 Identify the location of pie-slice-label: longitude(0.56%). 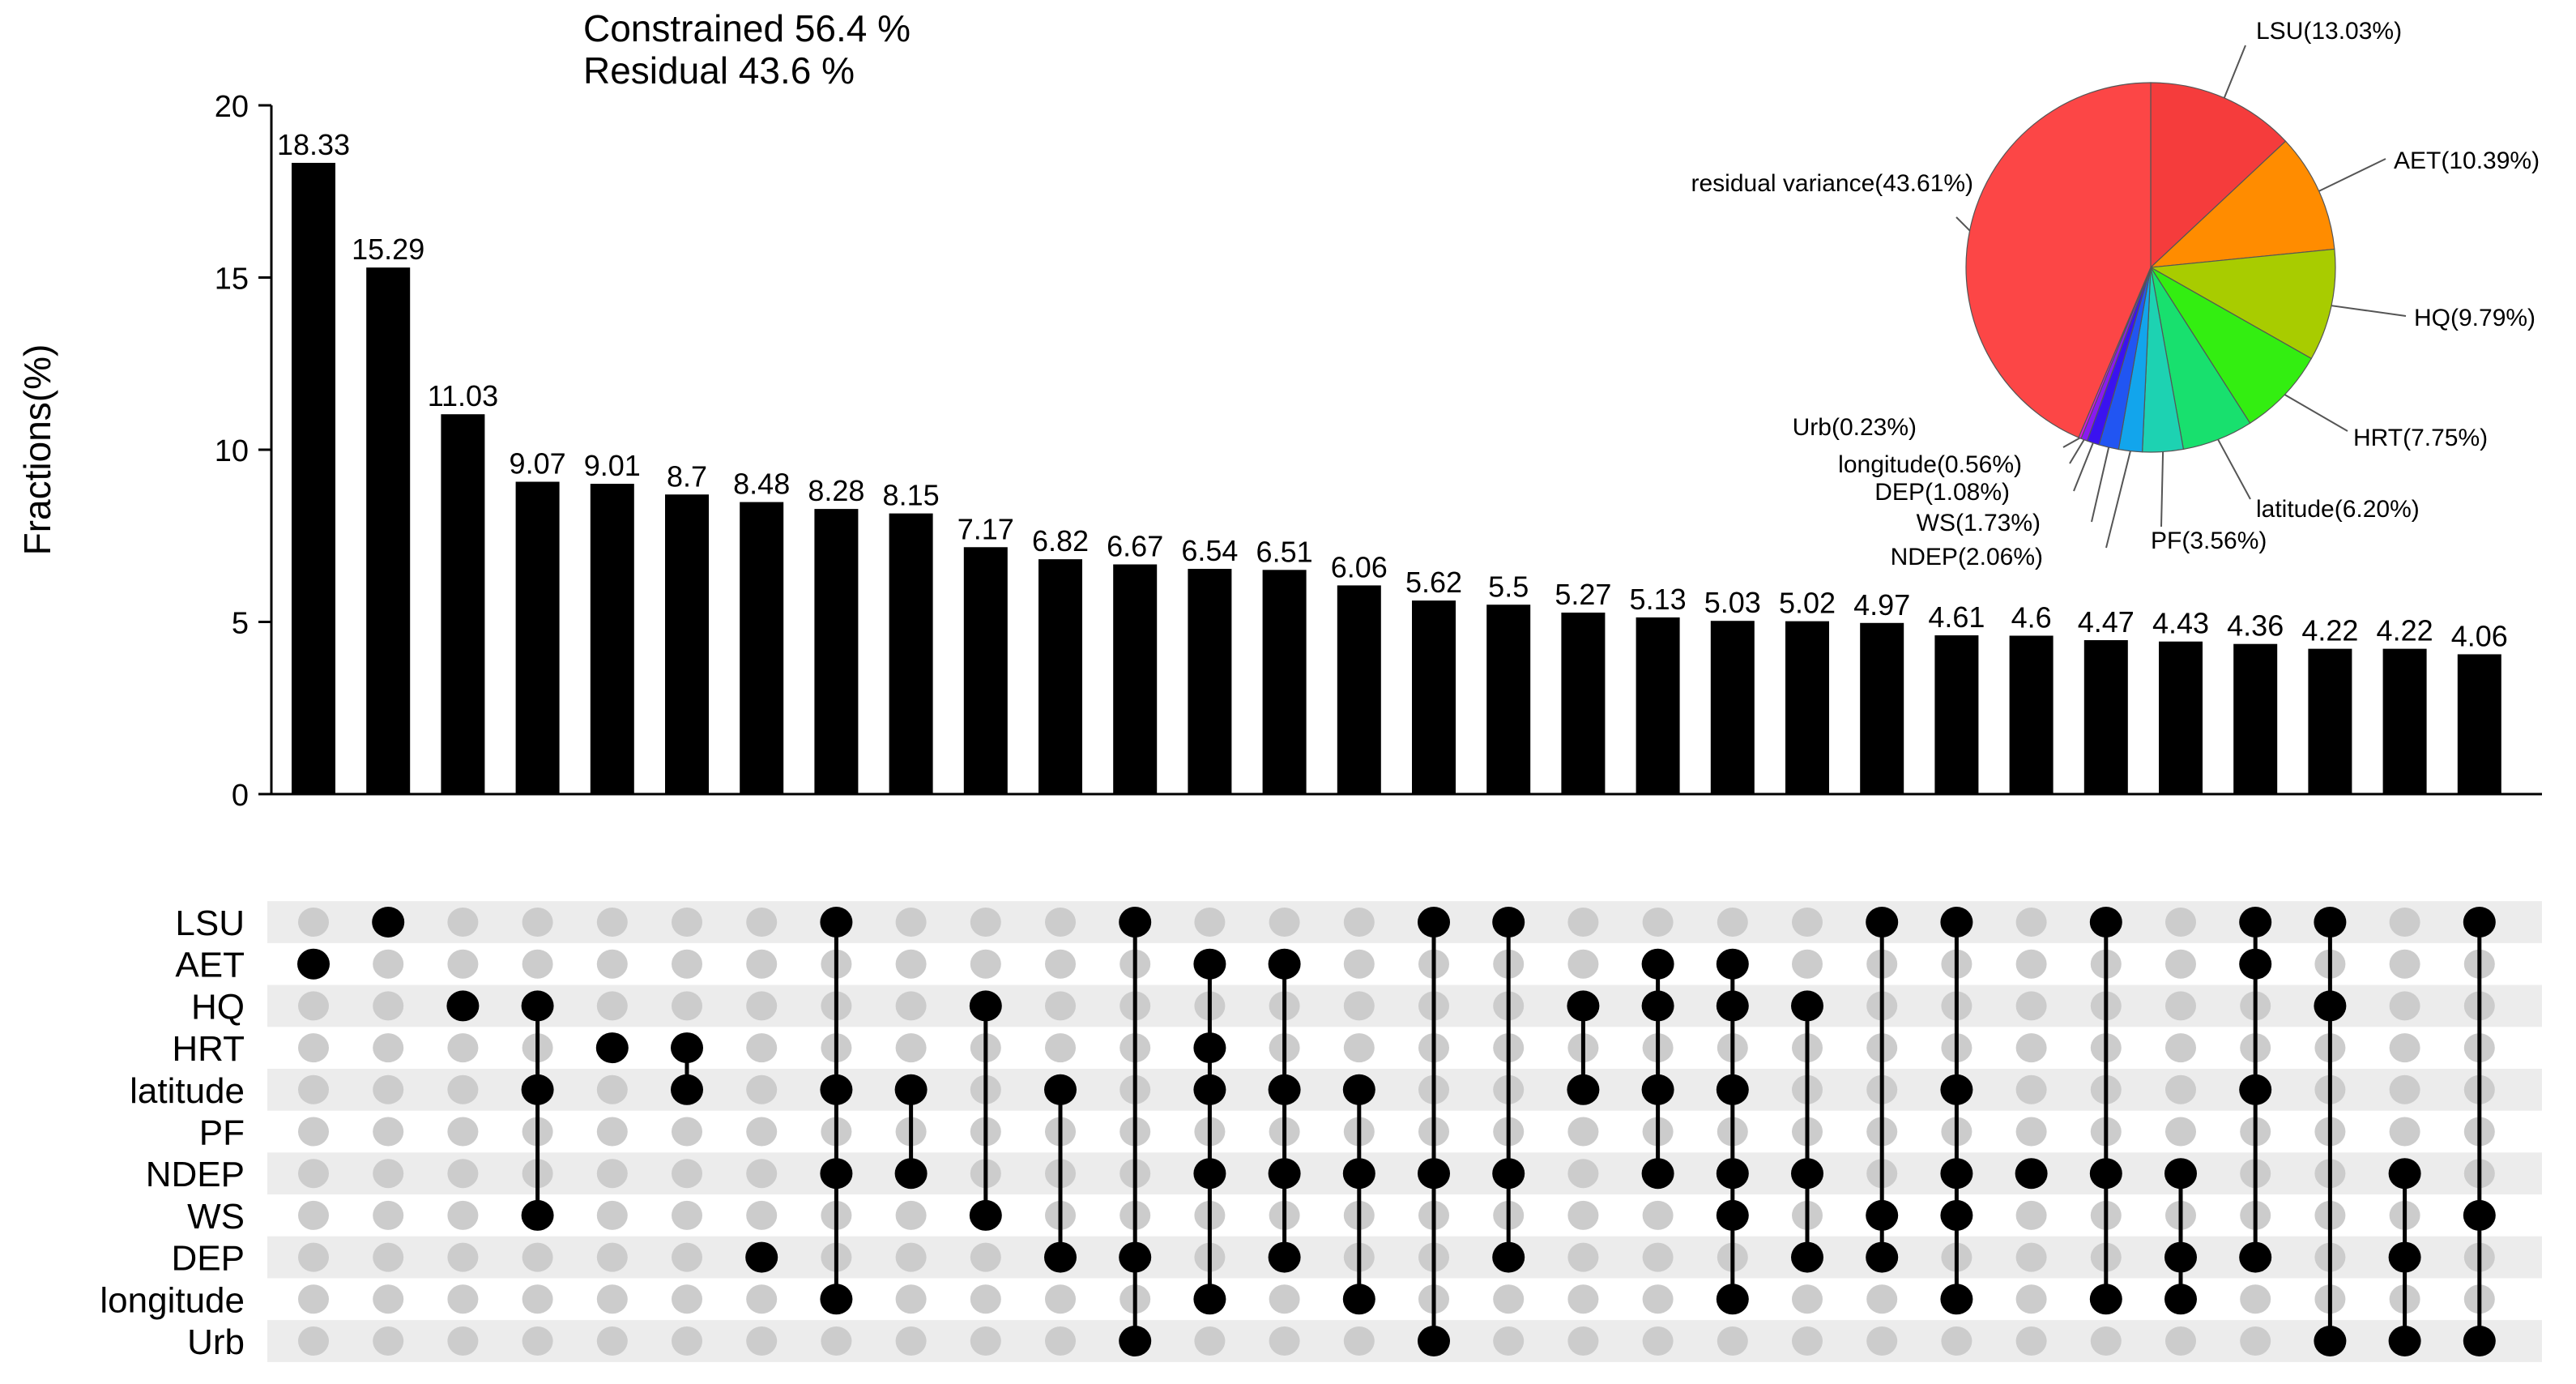
(1930, 464).